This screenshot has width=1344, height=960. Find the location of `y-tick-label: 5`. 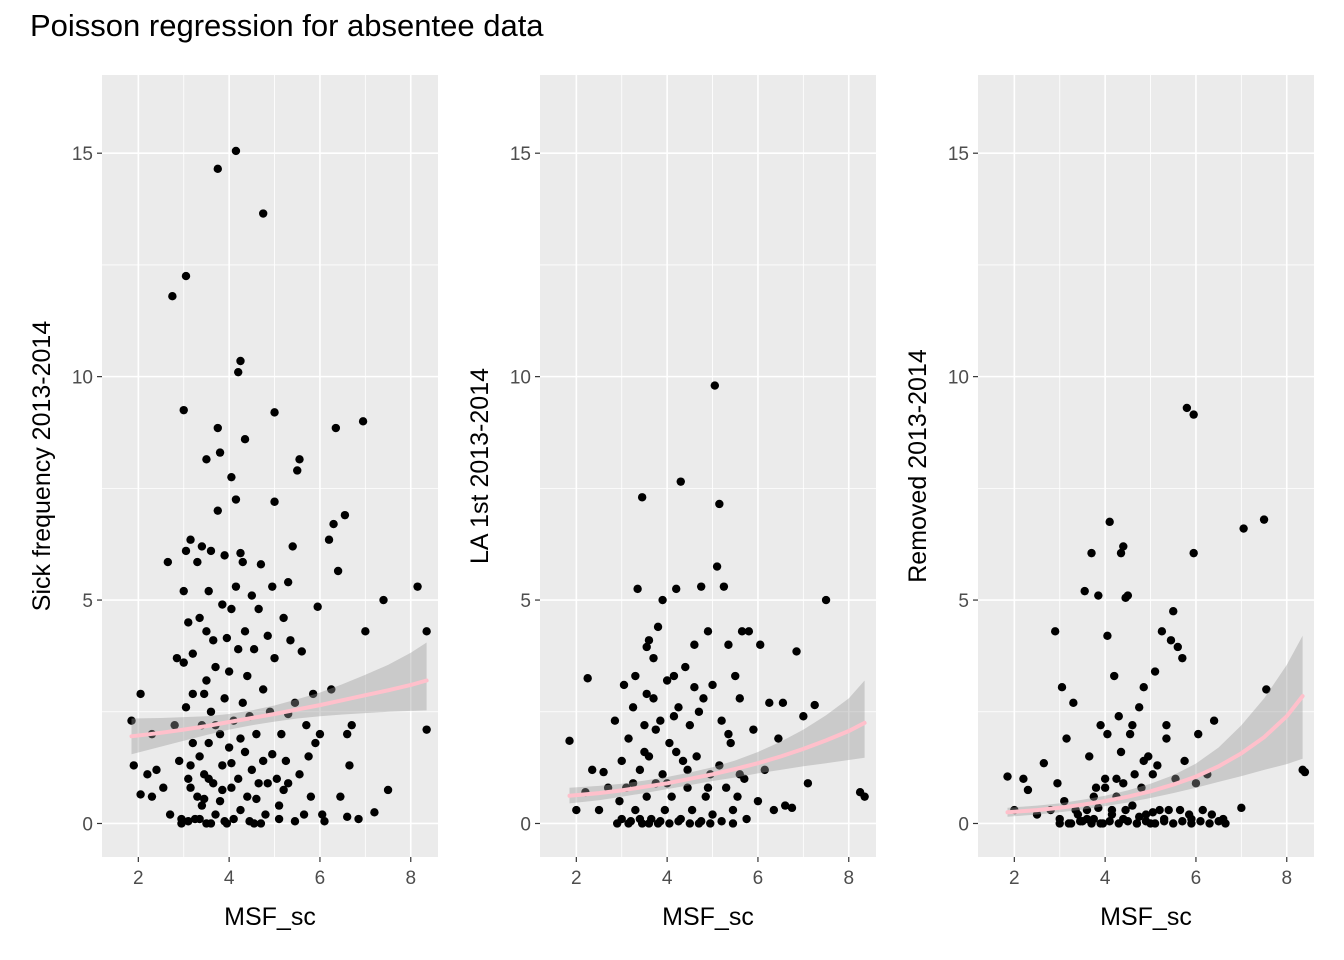

y-tick-label: 5 is located at coordinates (525, 601).